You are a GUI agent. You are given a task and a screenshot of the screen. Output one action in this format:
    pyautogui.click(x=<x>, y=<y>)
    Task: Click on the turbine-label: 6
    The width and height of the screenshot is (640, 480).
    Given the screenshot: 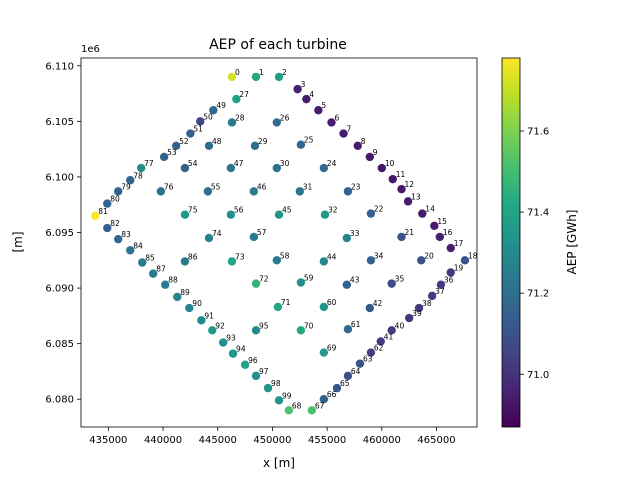 What is the action you would take?
    pyautogui.click(x=337, y=117)
    